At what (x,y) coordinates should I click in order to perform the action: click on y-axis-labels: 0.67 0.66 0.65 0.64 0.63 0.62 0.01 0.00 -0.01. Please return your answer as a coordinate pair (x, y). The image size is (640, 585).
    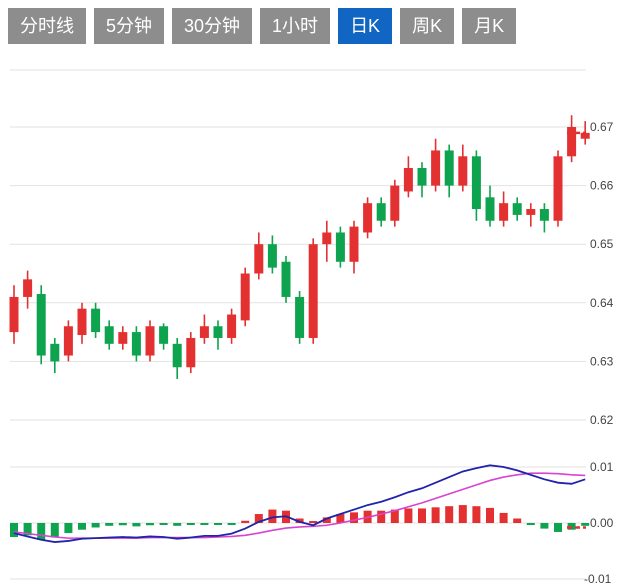
    Looking at the image, I should click on (599, 352).